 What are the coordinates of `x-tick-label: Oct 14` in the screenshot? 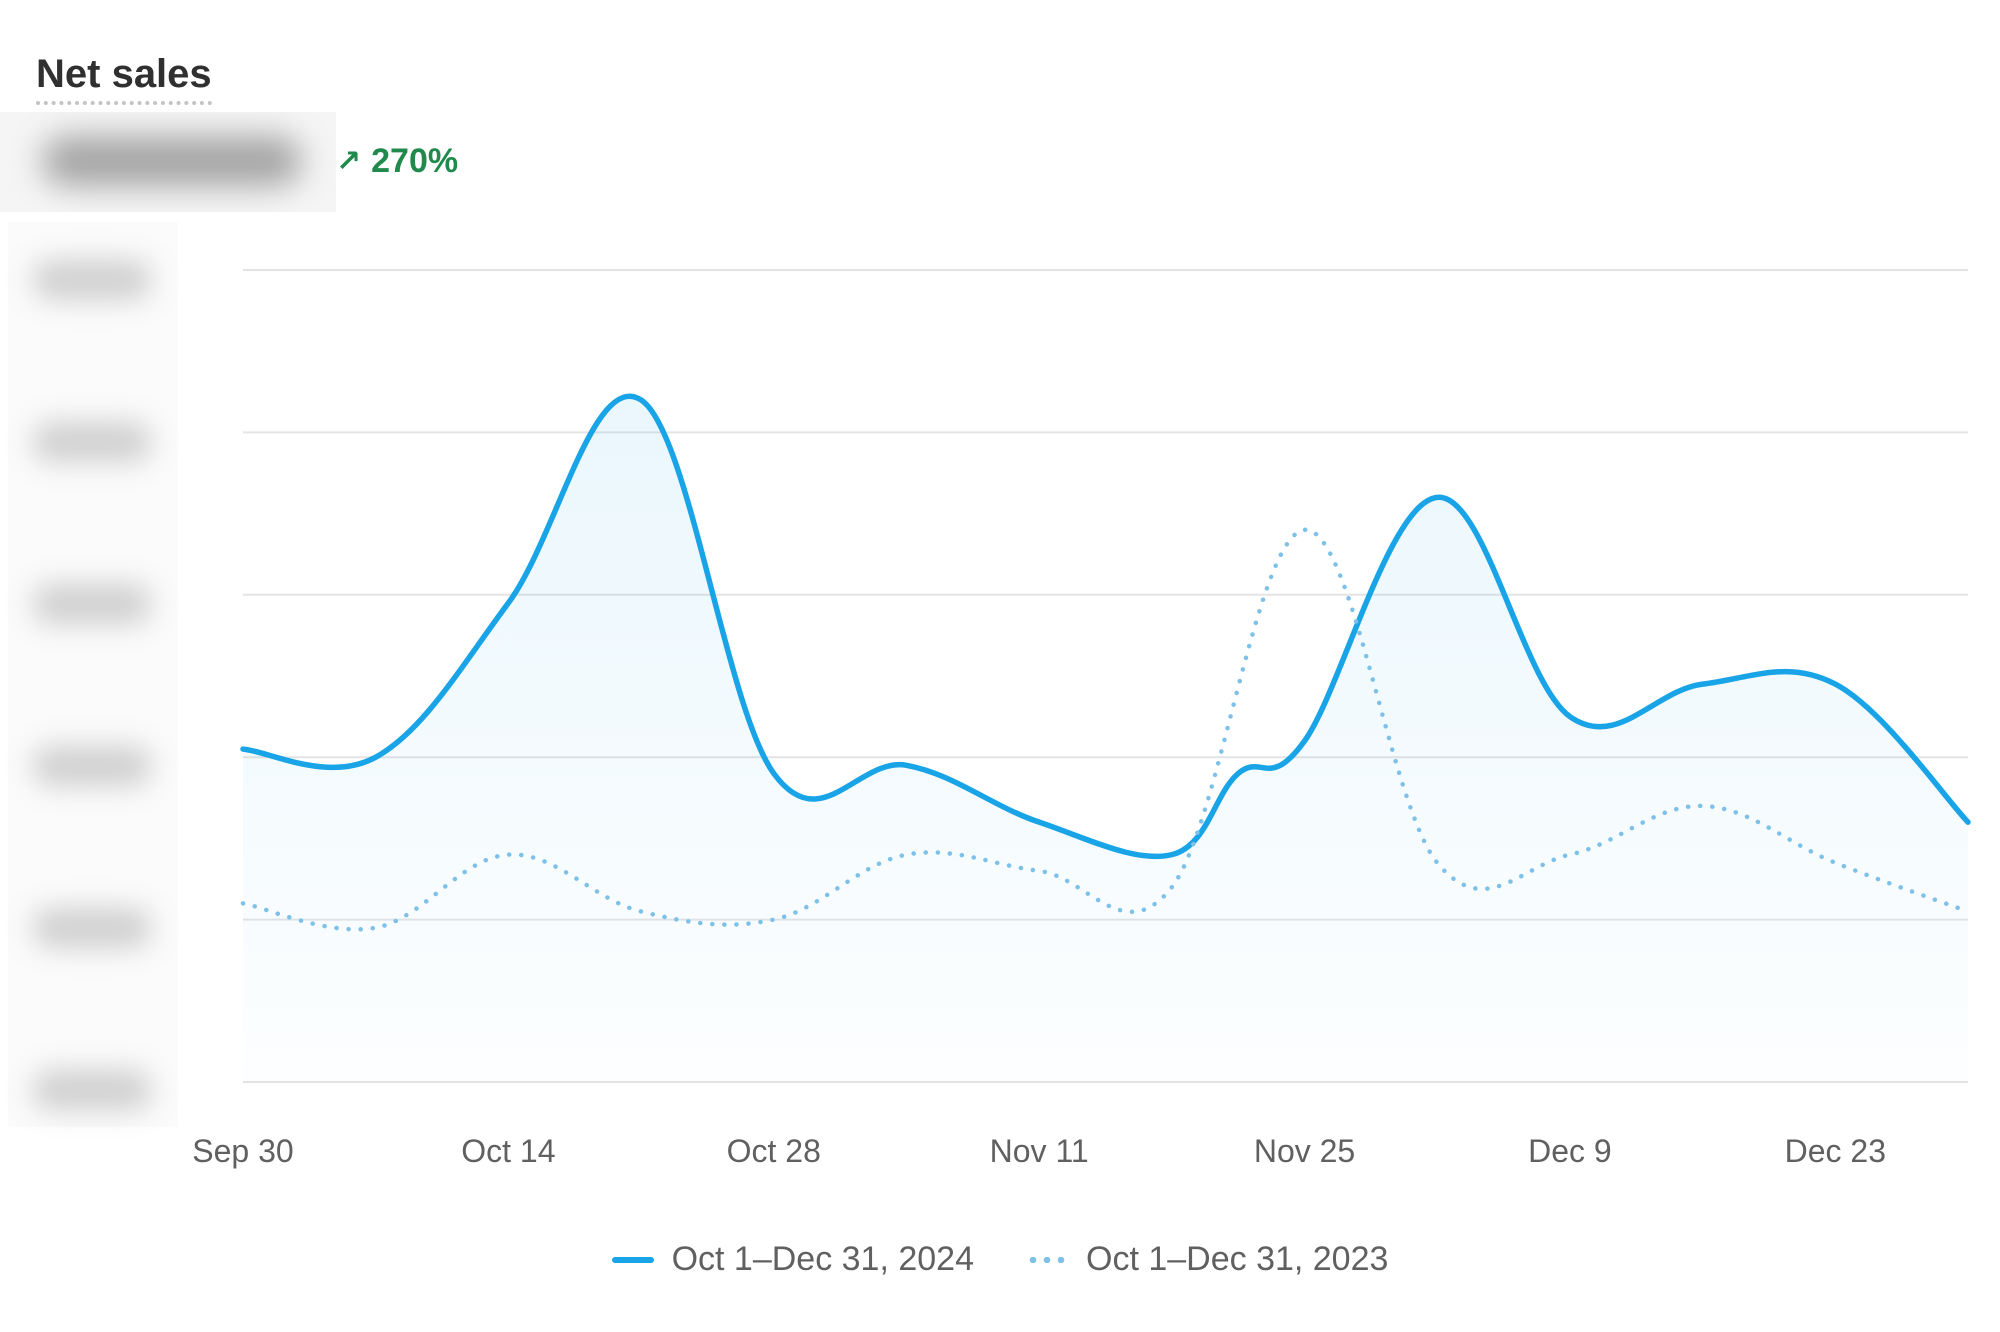 It's located at (508, 1151).